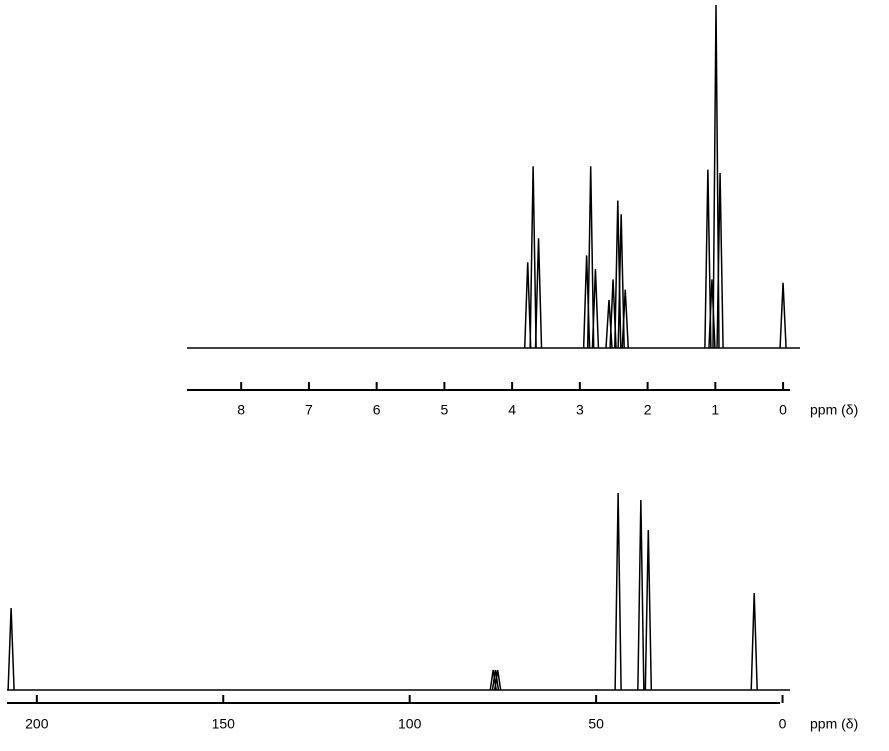 The height and width of the screenshot is (751, 889). I want to click on x-tick-label: 2, so click(648, 410).